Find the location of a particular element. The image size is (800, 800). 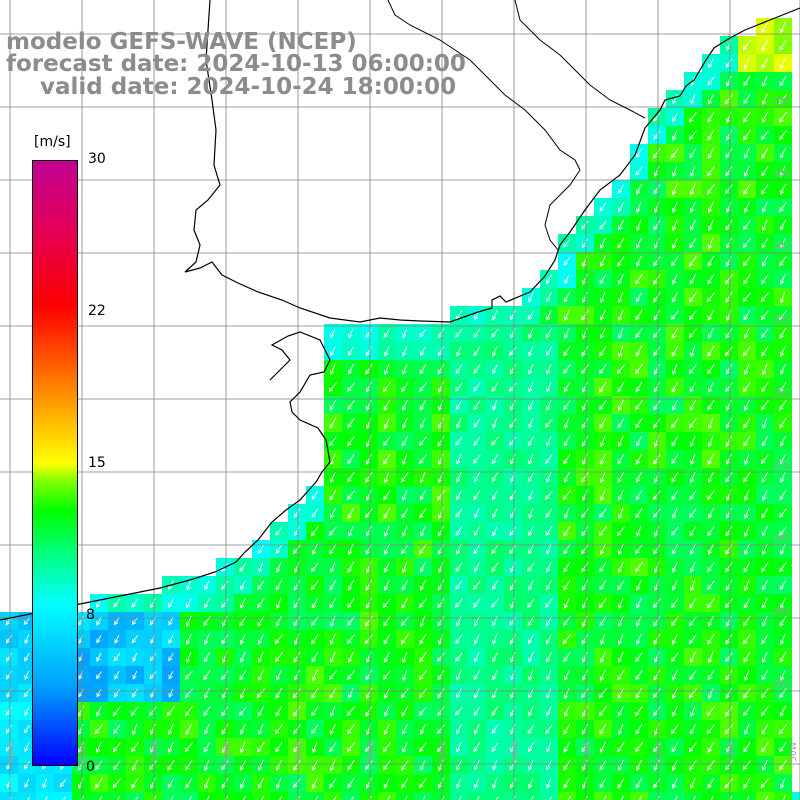

lat-label: 39S is located at coordinates (781, 612).